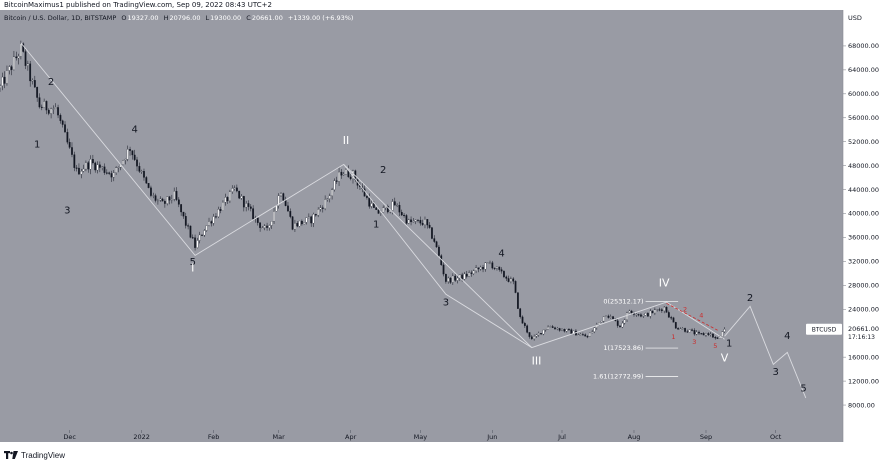  I want to click on wave-label: 5, so click(193, 262).